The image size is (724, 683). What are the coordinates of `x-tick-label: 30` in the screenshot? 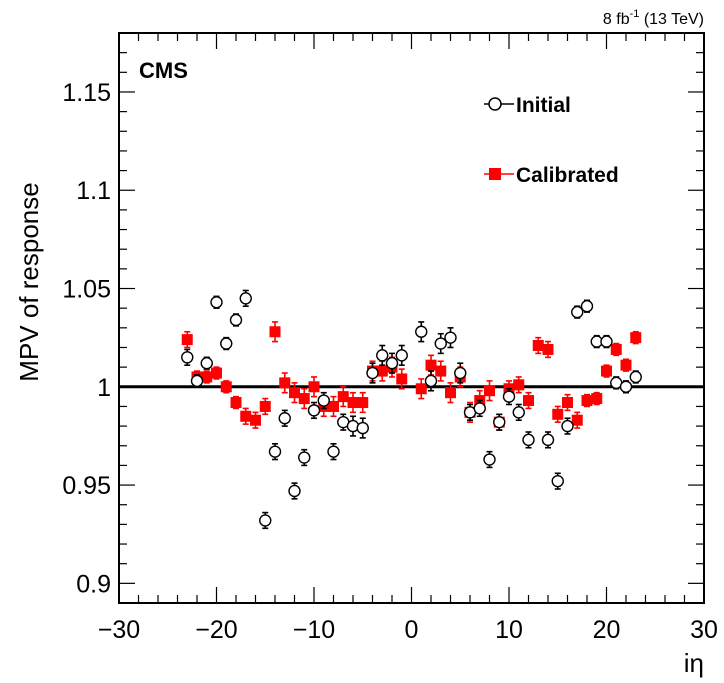 It's located at (704, 630).